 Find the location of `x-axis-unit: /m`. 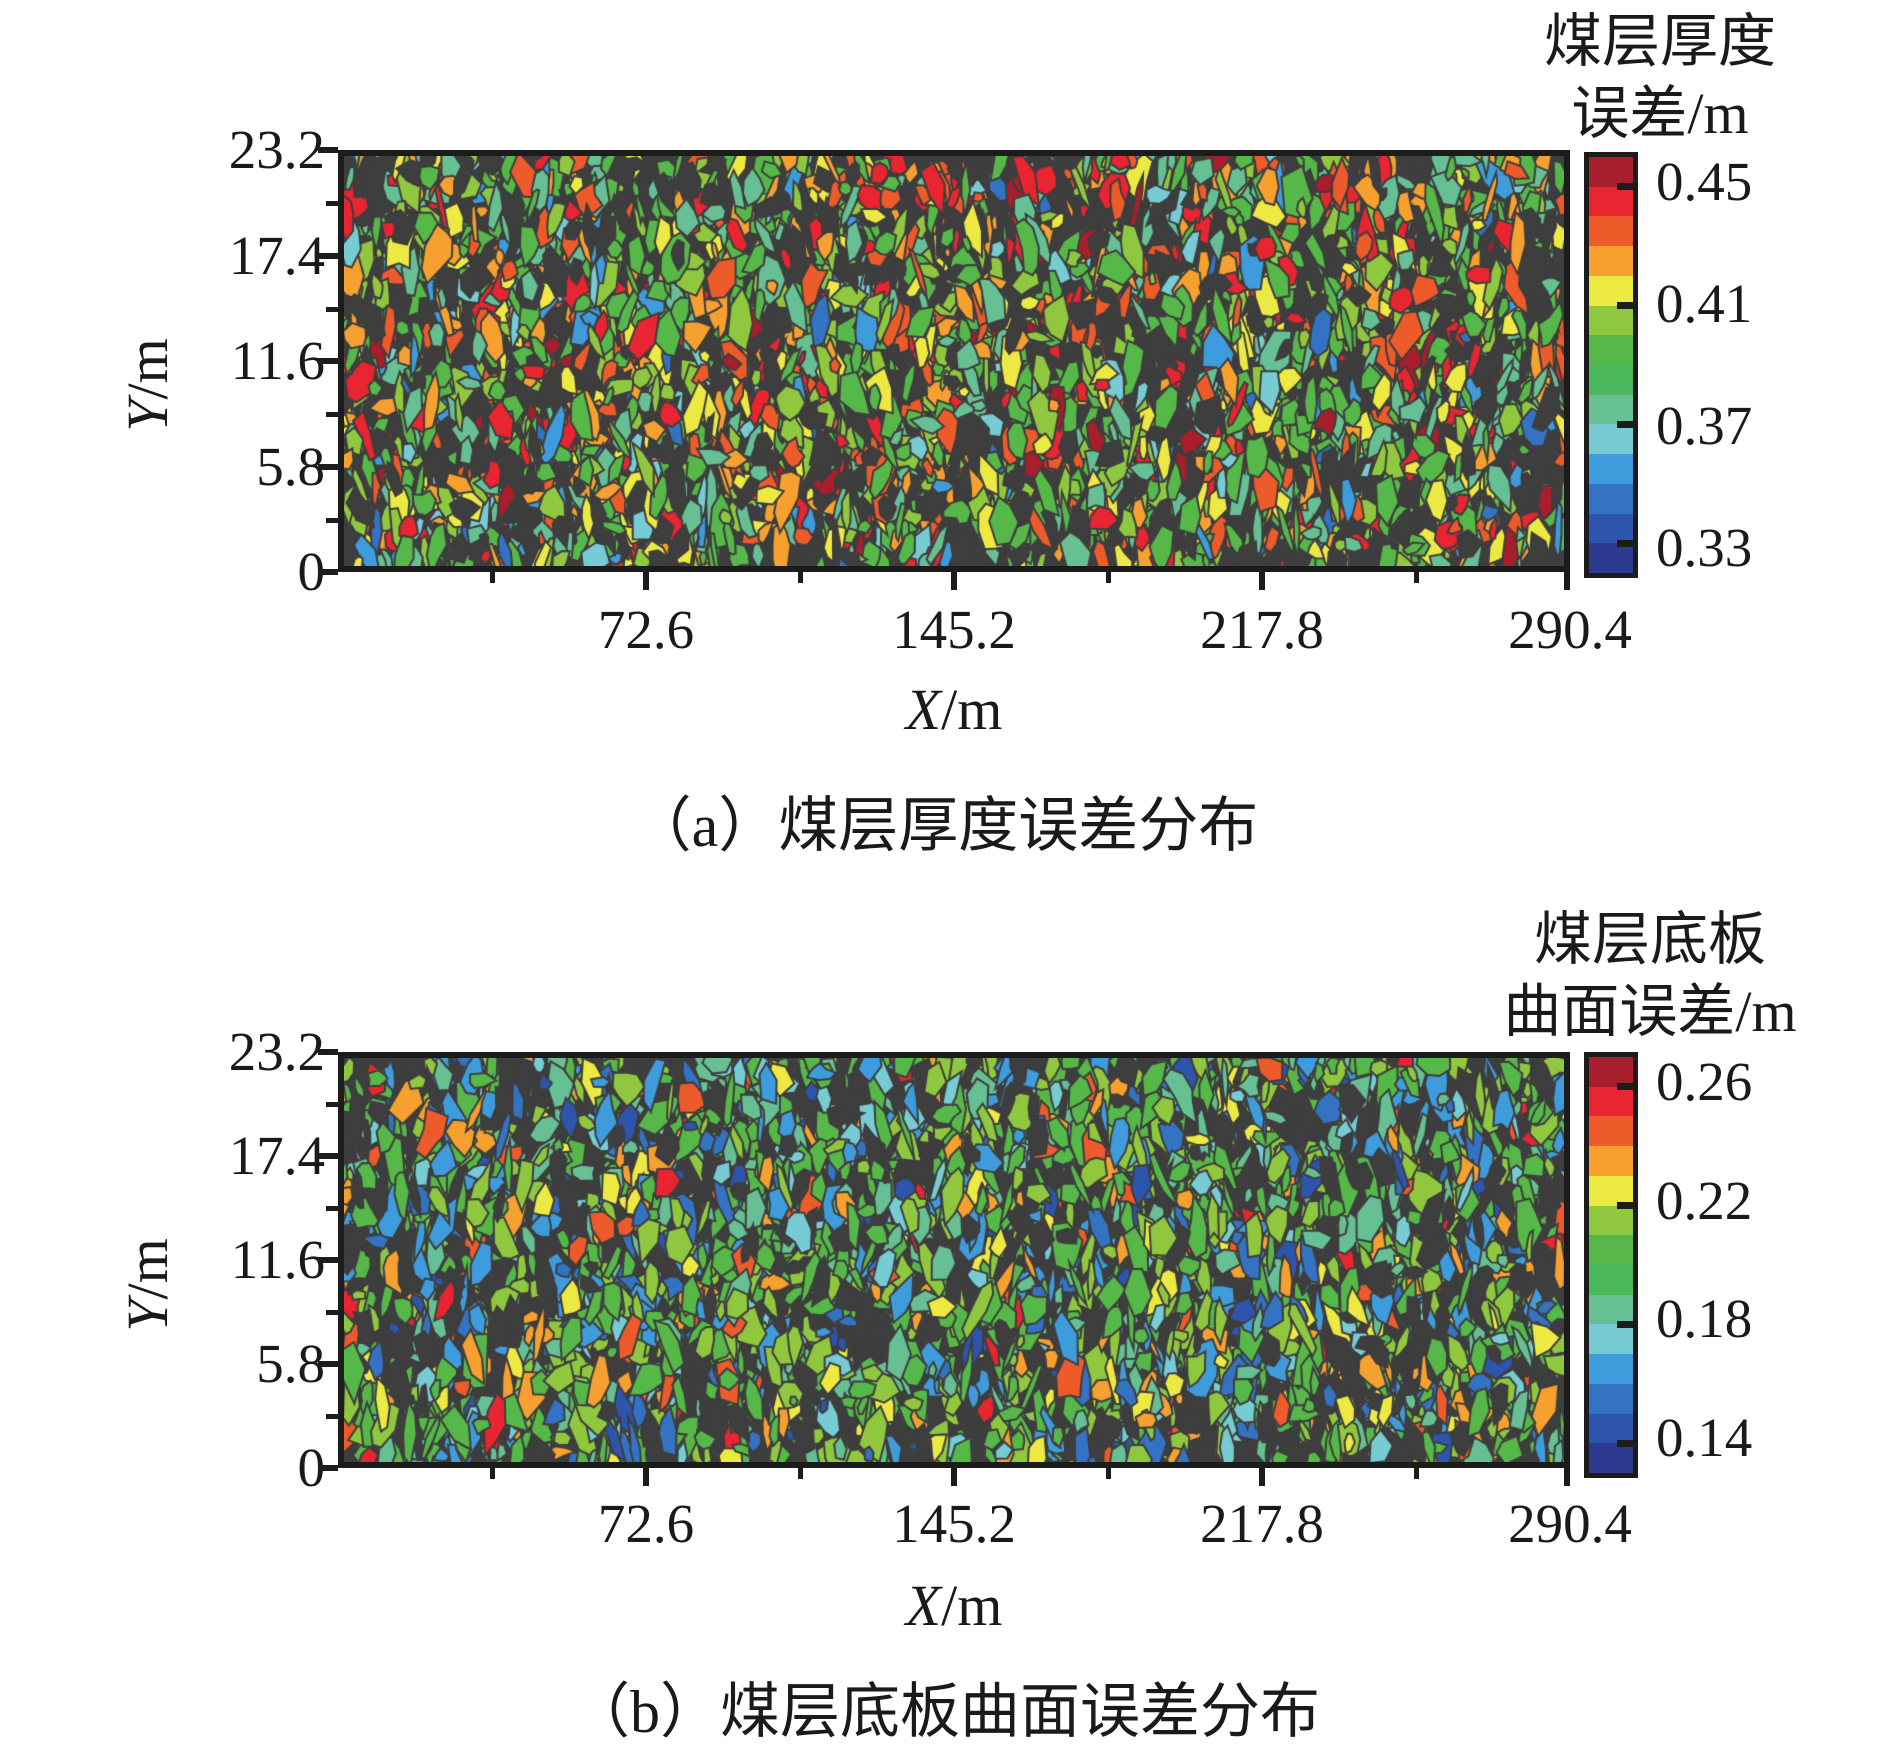

x-axis-unit: /m is located at coordinates (972, 1605).